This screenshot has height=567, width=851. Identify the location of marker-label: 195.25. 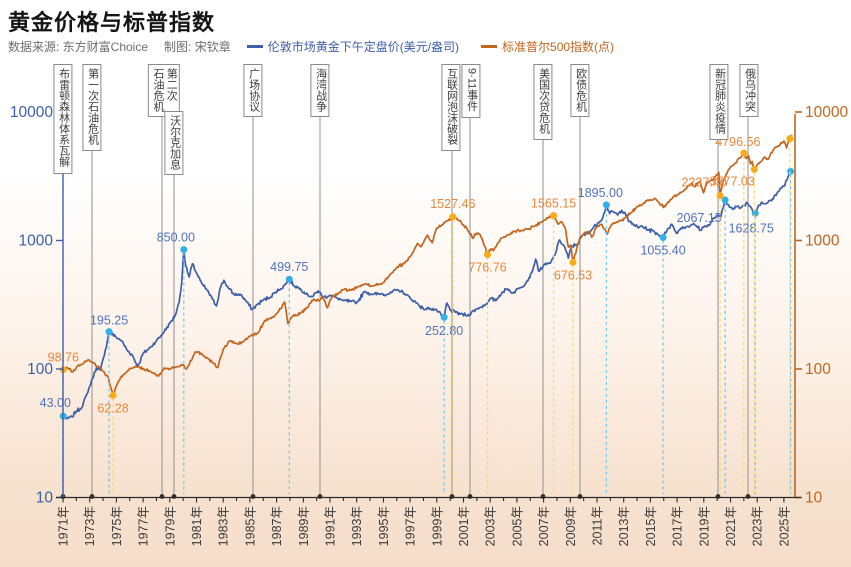
(109, 321).